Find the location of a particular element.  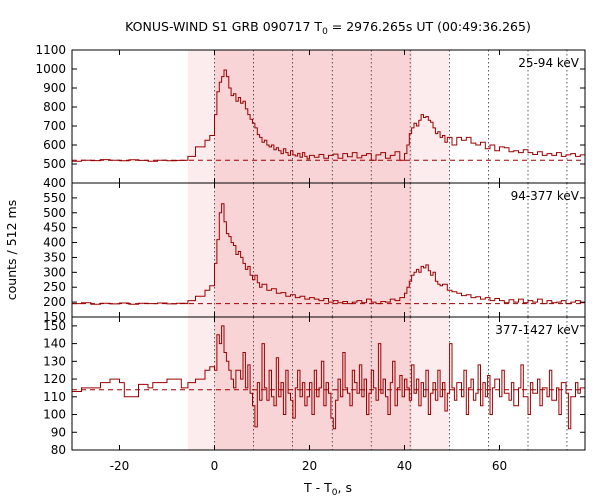

y-tick-label: 200 is located at coordinates (54, 302).